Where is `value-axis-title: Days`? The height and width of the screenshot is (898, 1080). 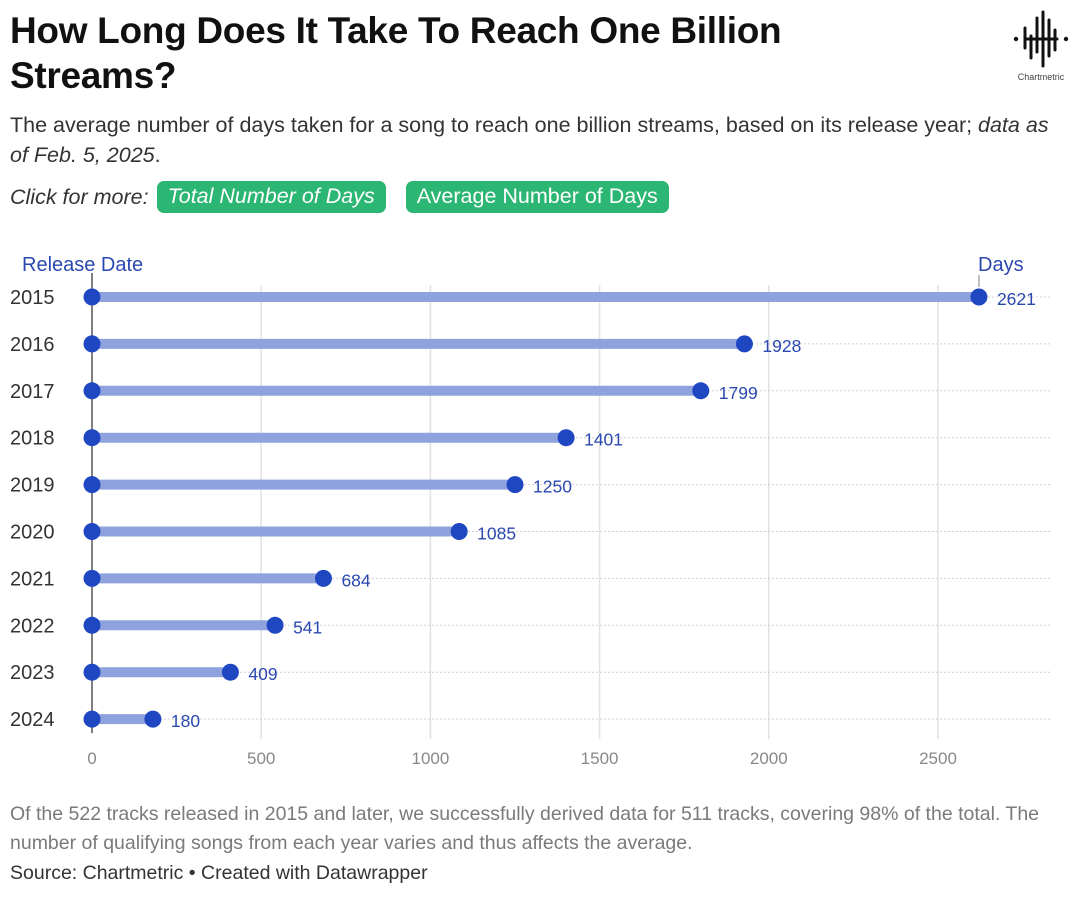
value-axis-title: Days is located at coordinates (1001, 265).